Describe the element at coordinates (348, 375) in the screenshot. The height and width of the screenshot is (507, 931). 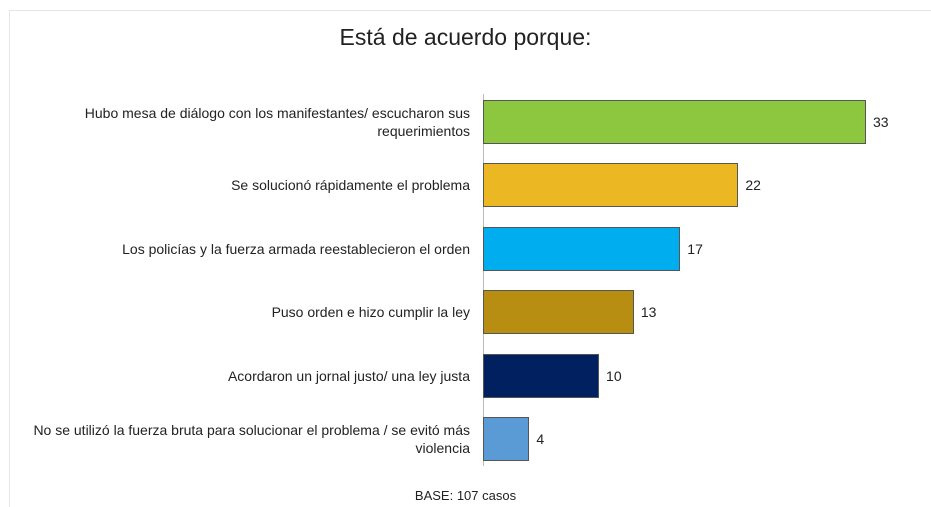
I see `category-label: Acordaron un jornal justo/ una ley justa` at that location.